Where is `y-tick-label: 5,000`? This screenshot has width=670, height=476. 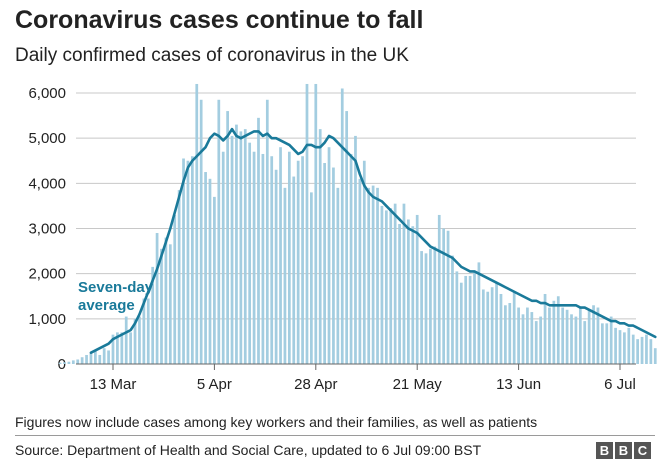 y-tick-label: 5,000 is located at coordinates (47, 138).